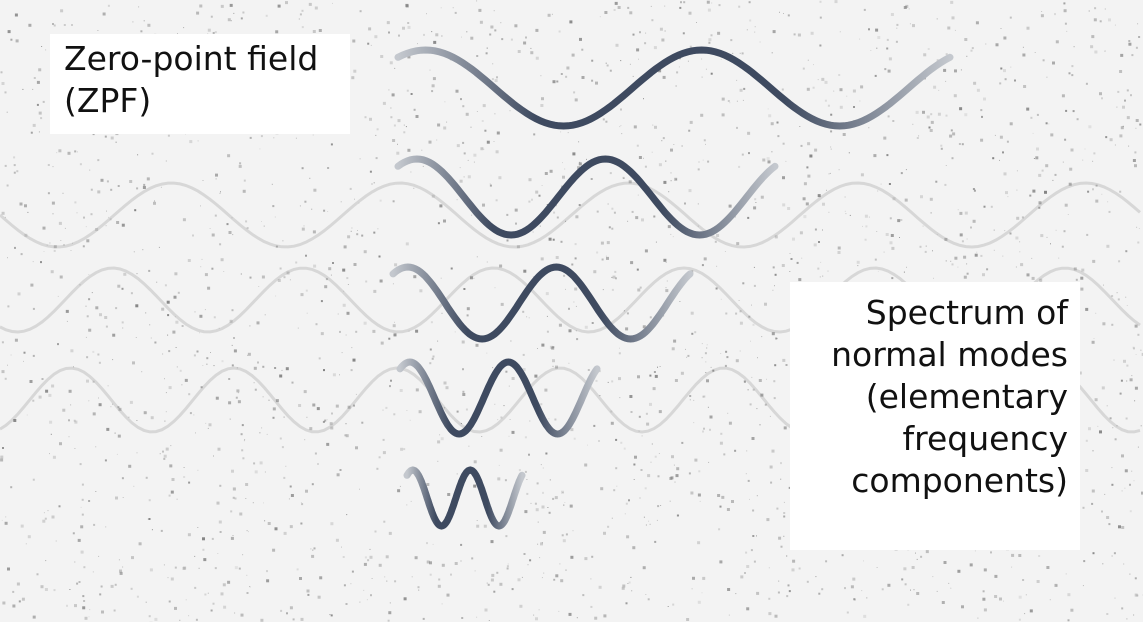  Describe the element at coordinates (985, 438) in the screenshot. I see `spectrum-label-line-4: frequency` at that location.